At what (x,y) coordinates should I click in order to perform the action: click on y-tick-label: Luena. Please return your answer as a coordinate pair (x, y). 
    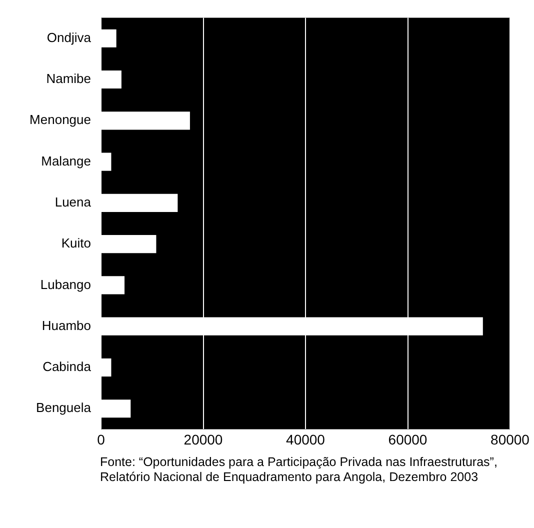
    Looking at the image, I should click on (73, 202).